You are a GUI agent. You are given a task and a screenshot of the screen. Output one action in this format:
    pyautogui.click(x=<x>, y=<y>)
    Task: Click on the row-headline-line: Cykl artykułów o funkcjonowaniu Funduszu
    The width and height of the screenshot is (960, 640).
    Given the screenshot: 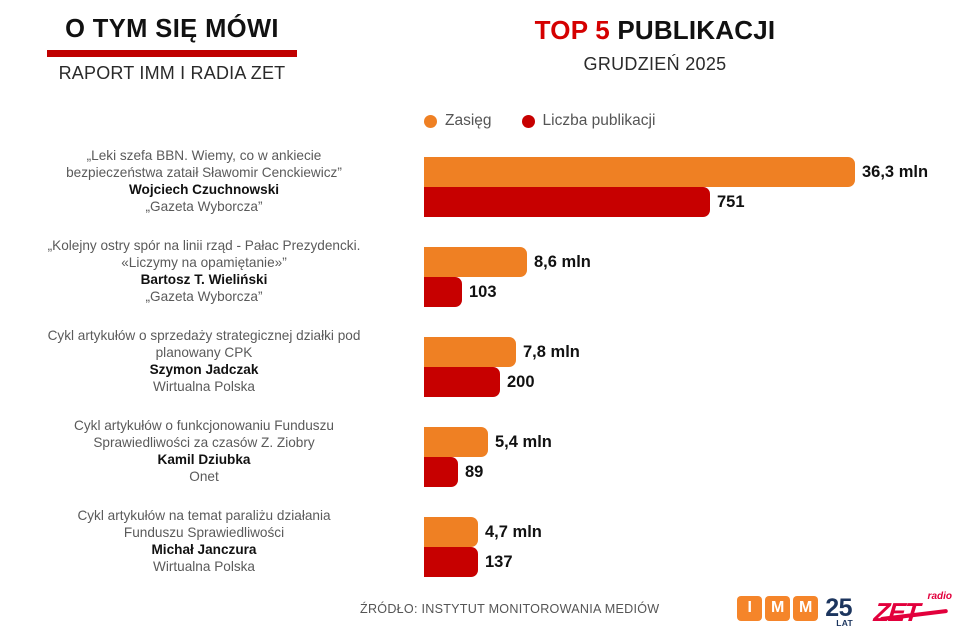 What is the action you would take?
    pyautogui.click(x=204, y=425)
    